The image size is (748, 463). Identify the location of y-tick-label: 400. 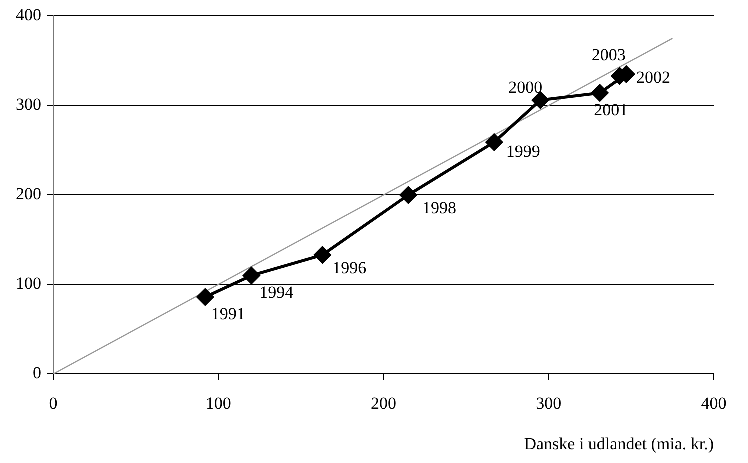
(29, 15).